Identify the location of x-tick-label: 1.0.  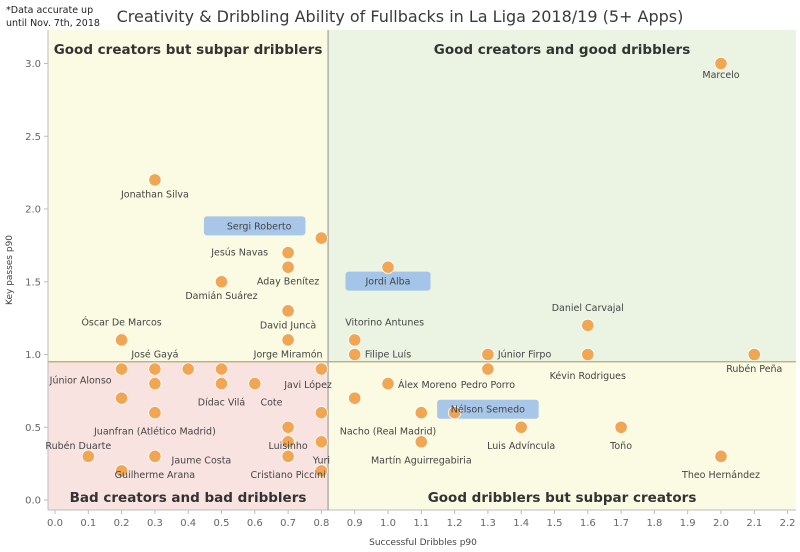
(388, 523).